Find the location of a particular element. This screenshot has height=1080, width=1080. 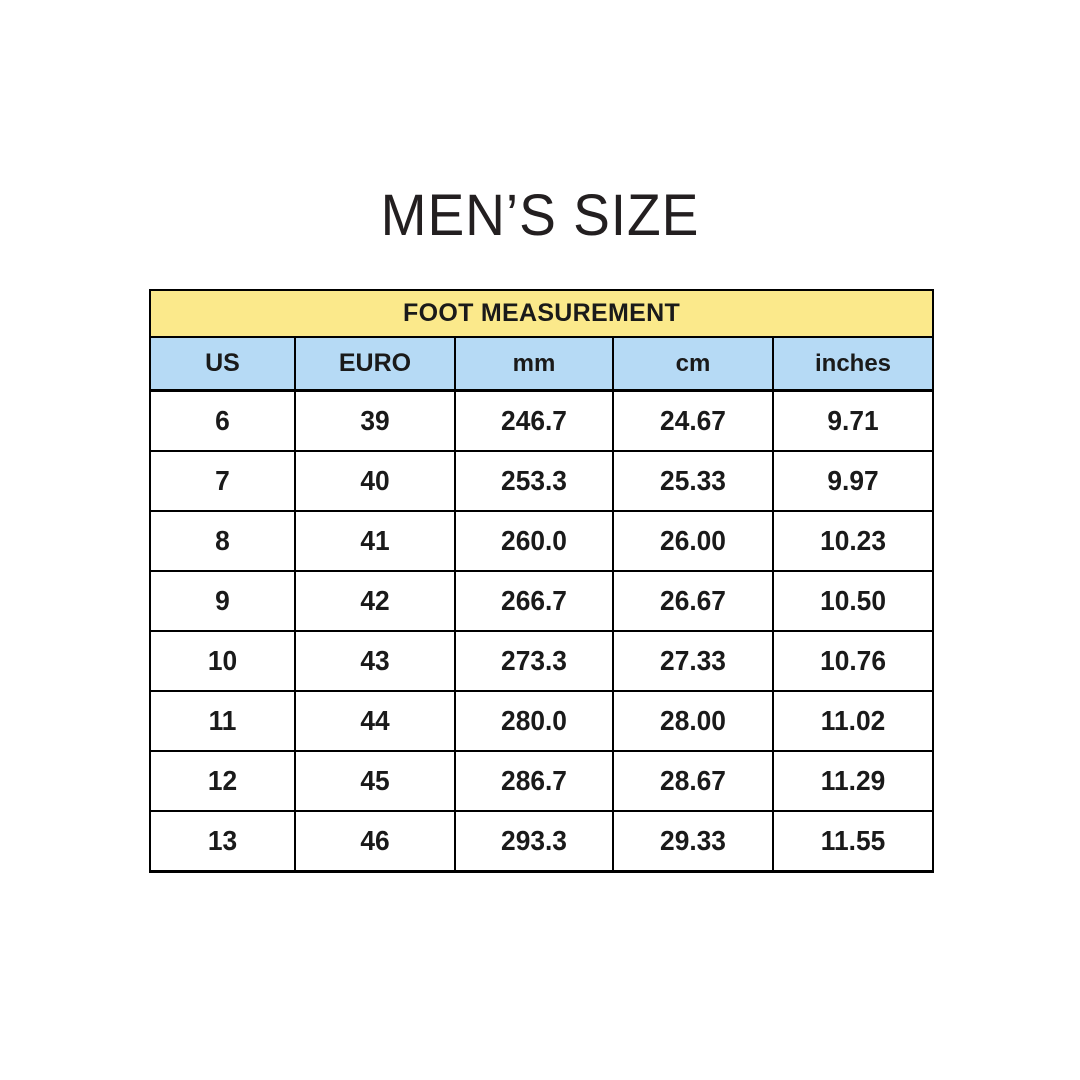

cell-value: 286.7 is located at coordinates (534, 780).